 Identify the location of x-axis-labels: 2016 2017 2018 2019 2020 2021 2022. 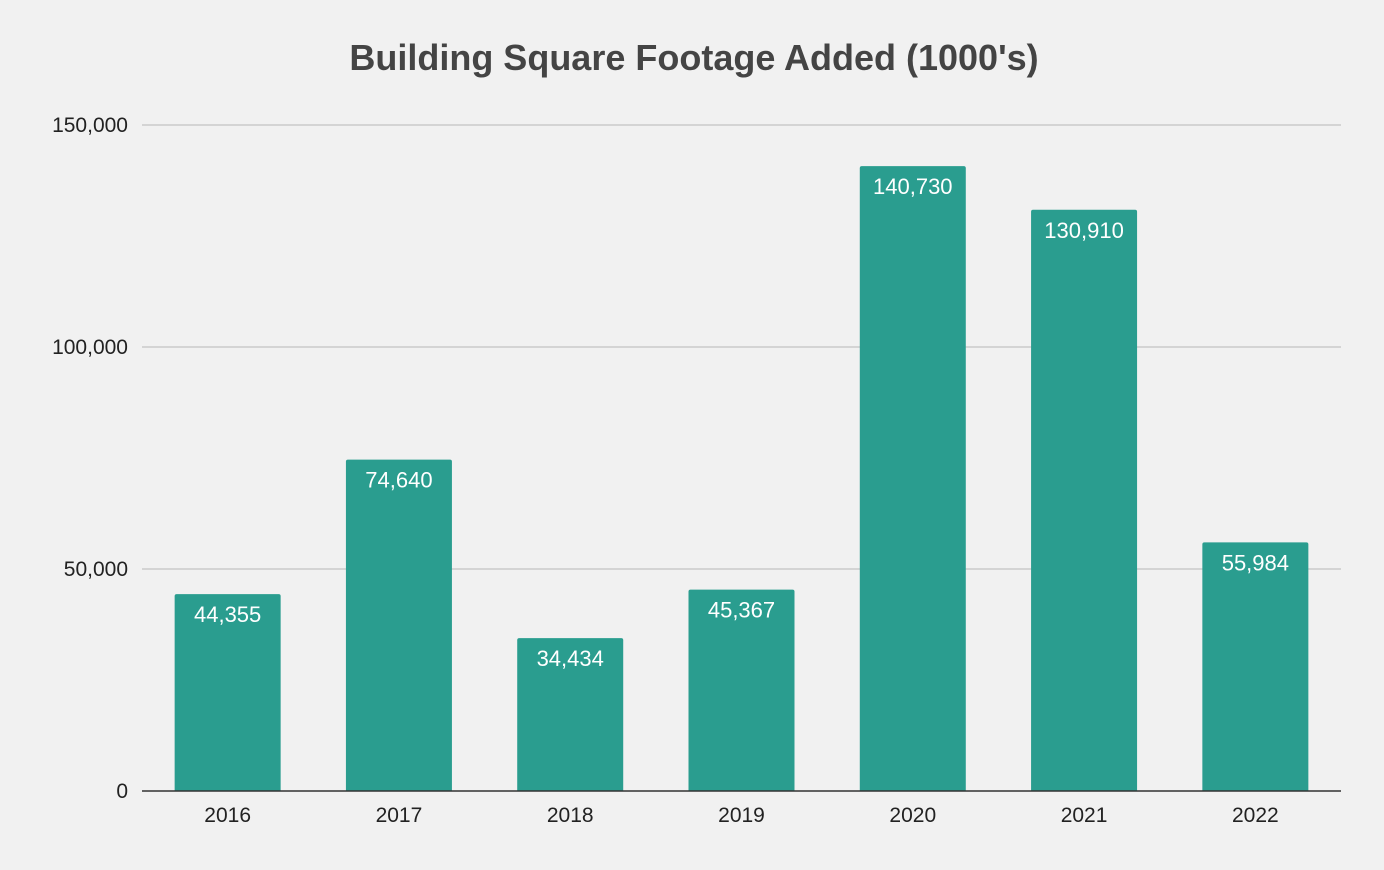
(741, 815).